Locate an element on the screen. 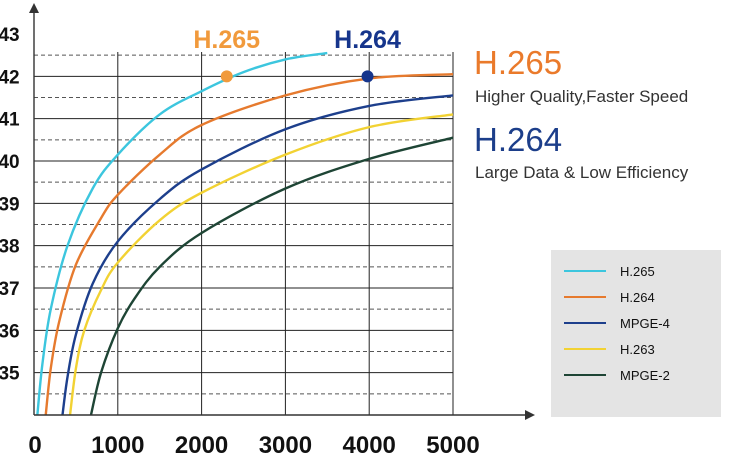 The width and height of the screenshot is (741, 458). legend-label: MPGE-2 is located at coordinates (645, 375).